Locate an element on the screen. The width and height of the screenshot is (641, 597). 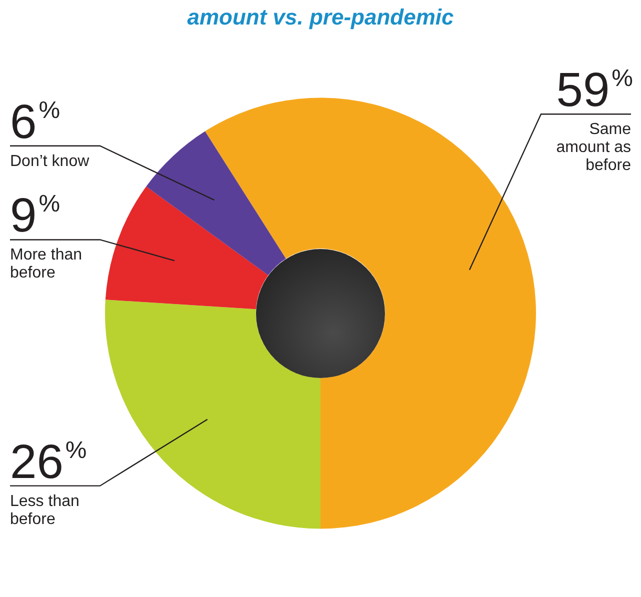
slice-label: More than before is located at coordinates (46, 264).